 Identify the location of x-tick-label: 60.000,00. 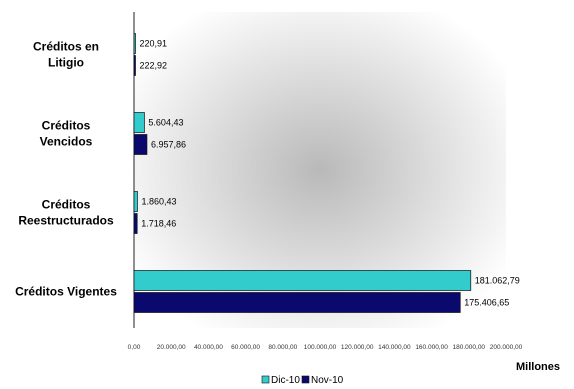
(245, 347).